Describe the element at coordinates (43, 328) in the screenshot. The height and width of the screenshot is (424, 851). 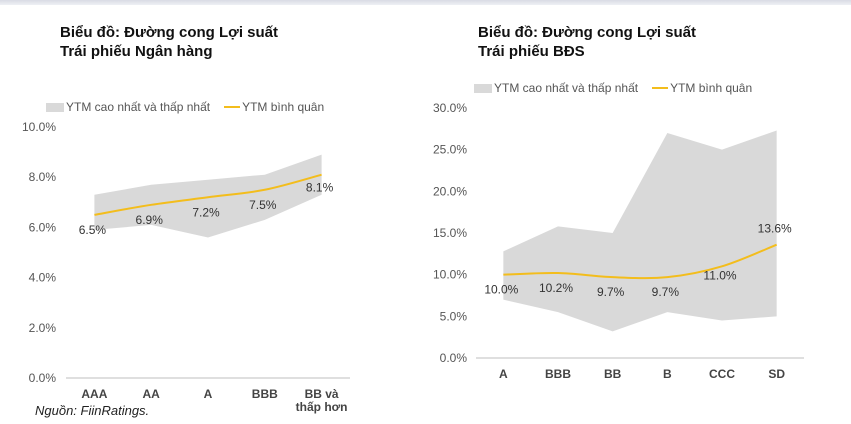
I see `chart1-ytick-label: 2.0%` at that location.